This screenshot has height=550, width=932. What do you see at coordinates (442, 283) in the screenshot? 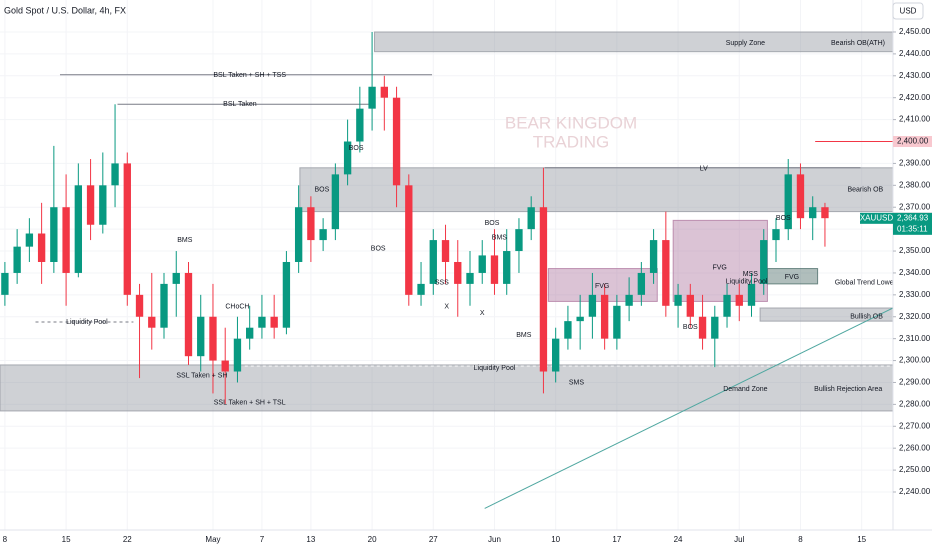
I see `annotation: SSS` at bounding box center [442, 283].